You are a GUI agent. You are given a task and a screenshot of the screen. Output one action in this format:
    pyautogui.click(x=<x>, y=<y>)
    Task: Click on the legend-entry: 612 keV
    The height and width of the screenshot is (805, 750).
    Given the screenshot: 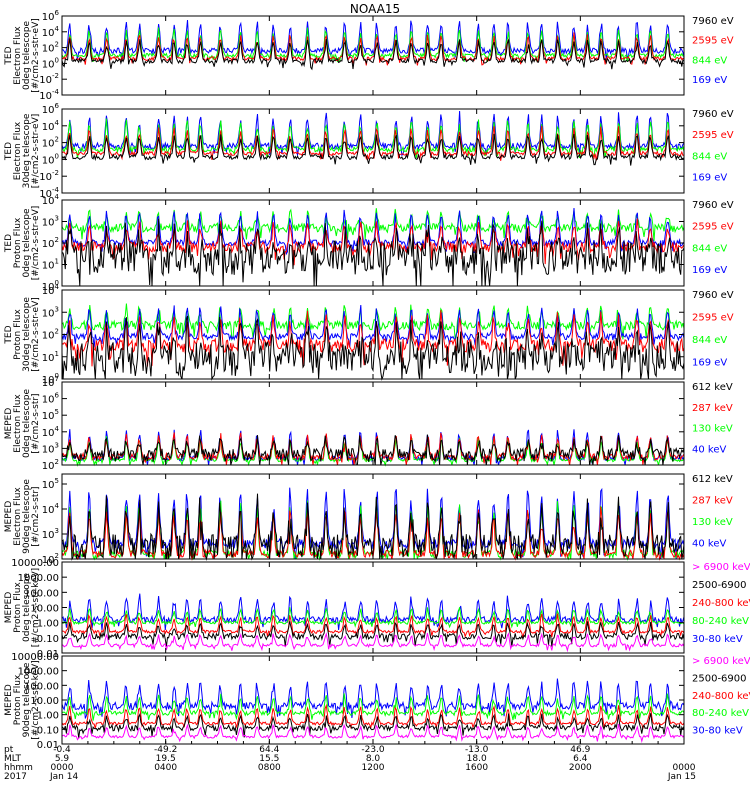 What is the action you would take?
    pyautogui.click(x=712, y=387)
    